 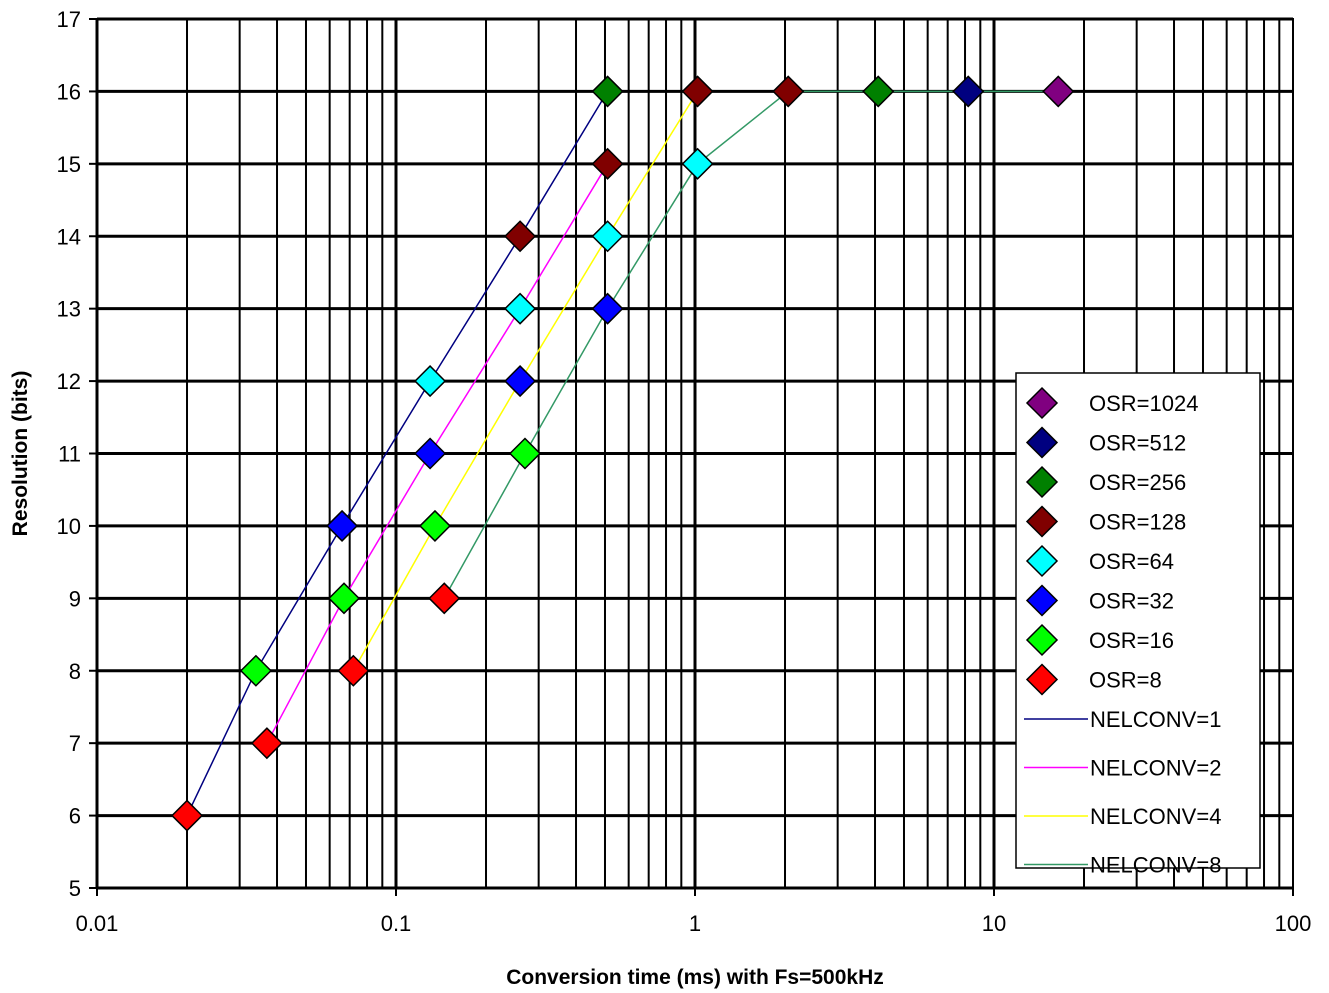 I want to click on y-tick-label: 15, so click(x=69, y=164).